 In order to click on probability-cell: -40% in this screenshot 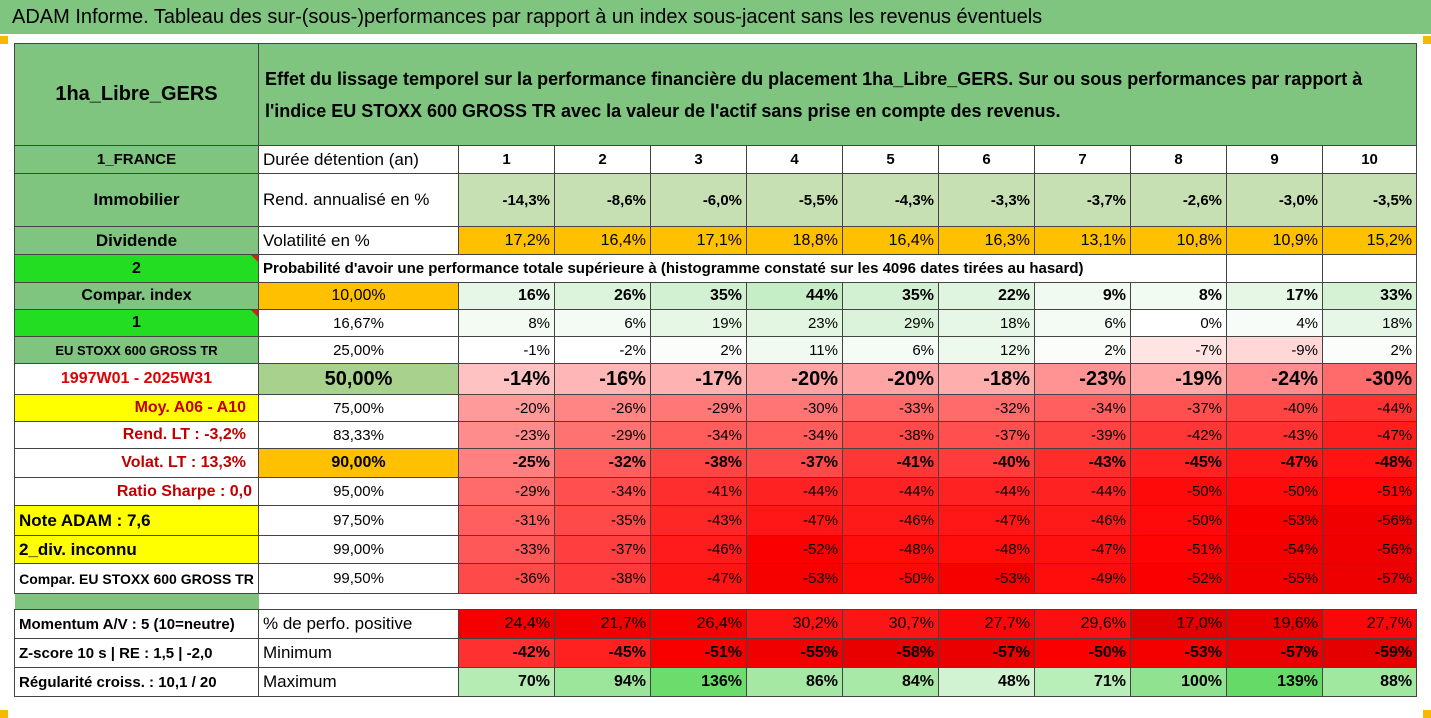, I will do `click(986, 463)`.